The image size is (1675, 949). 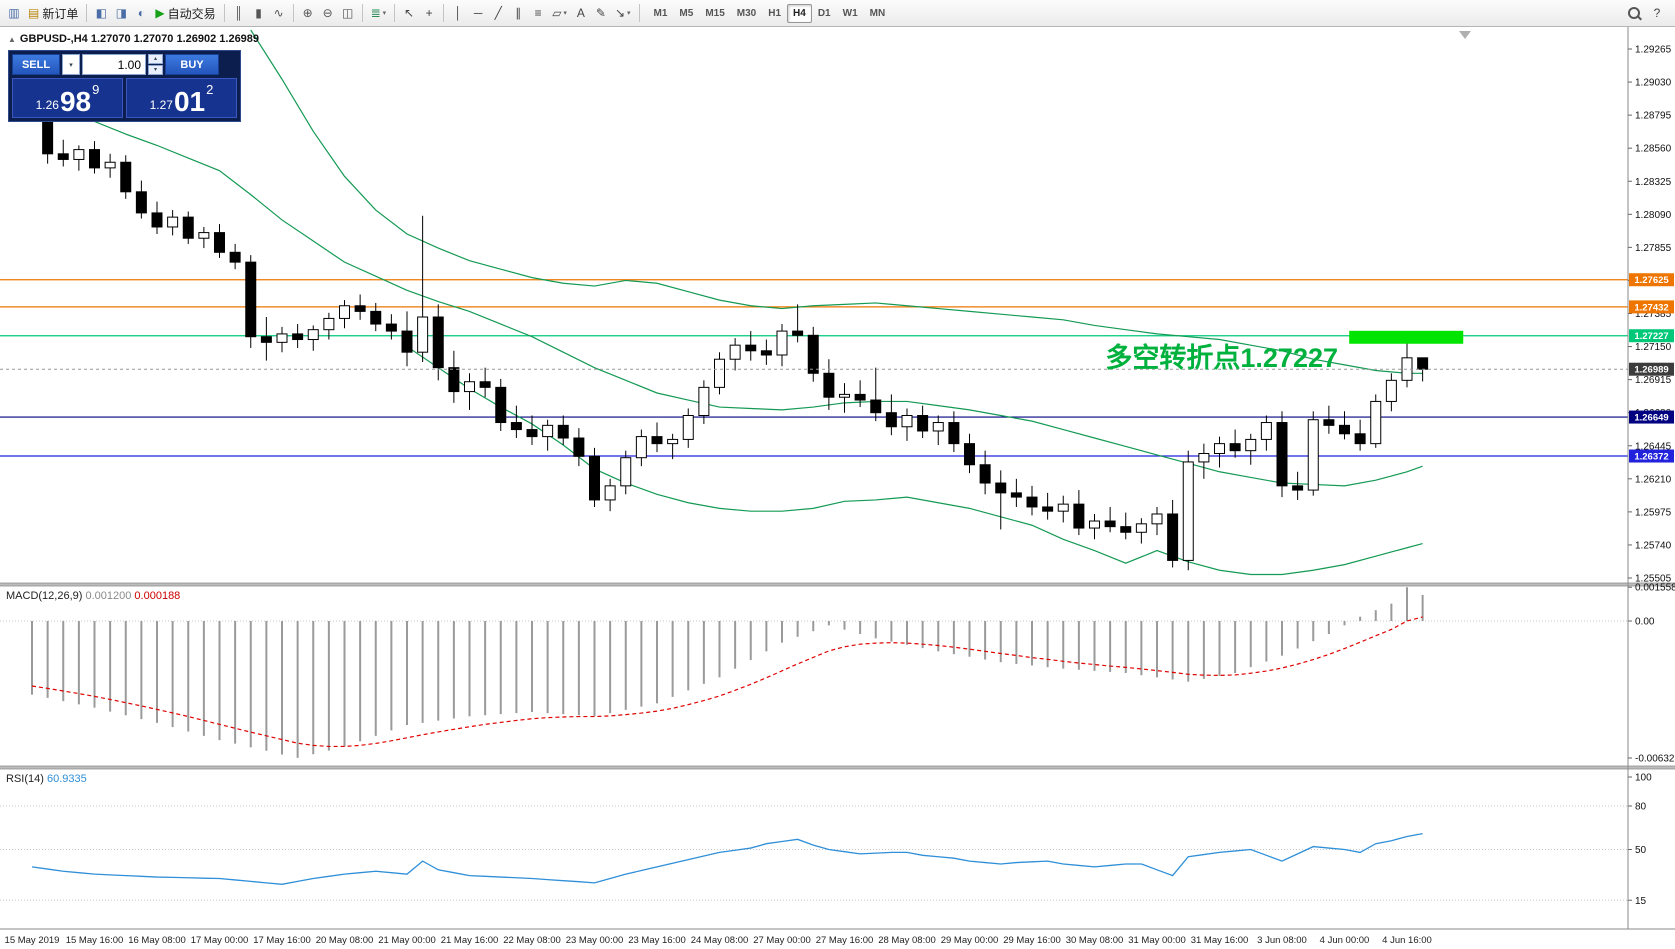 I want to click on svg-text: 23 May 00:00, so click(x=595, y=940).